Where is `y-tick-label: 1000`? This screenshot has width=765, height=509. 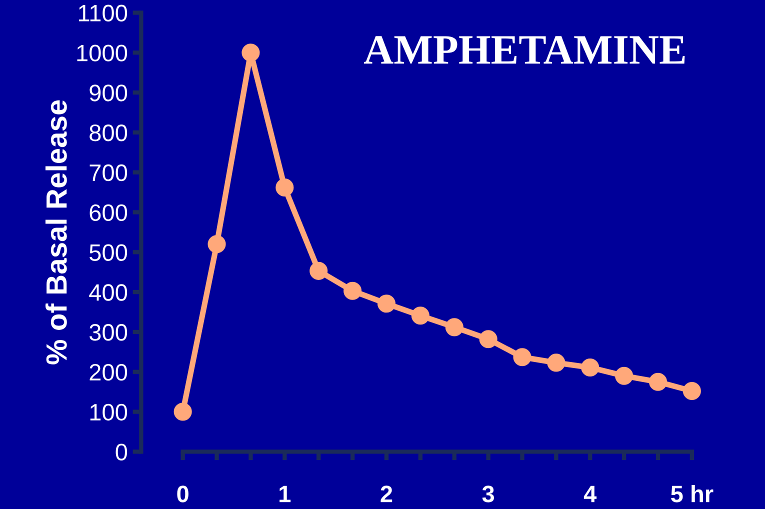
y-tick-label: 1000 is located at coordinates (102, 53).